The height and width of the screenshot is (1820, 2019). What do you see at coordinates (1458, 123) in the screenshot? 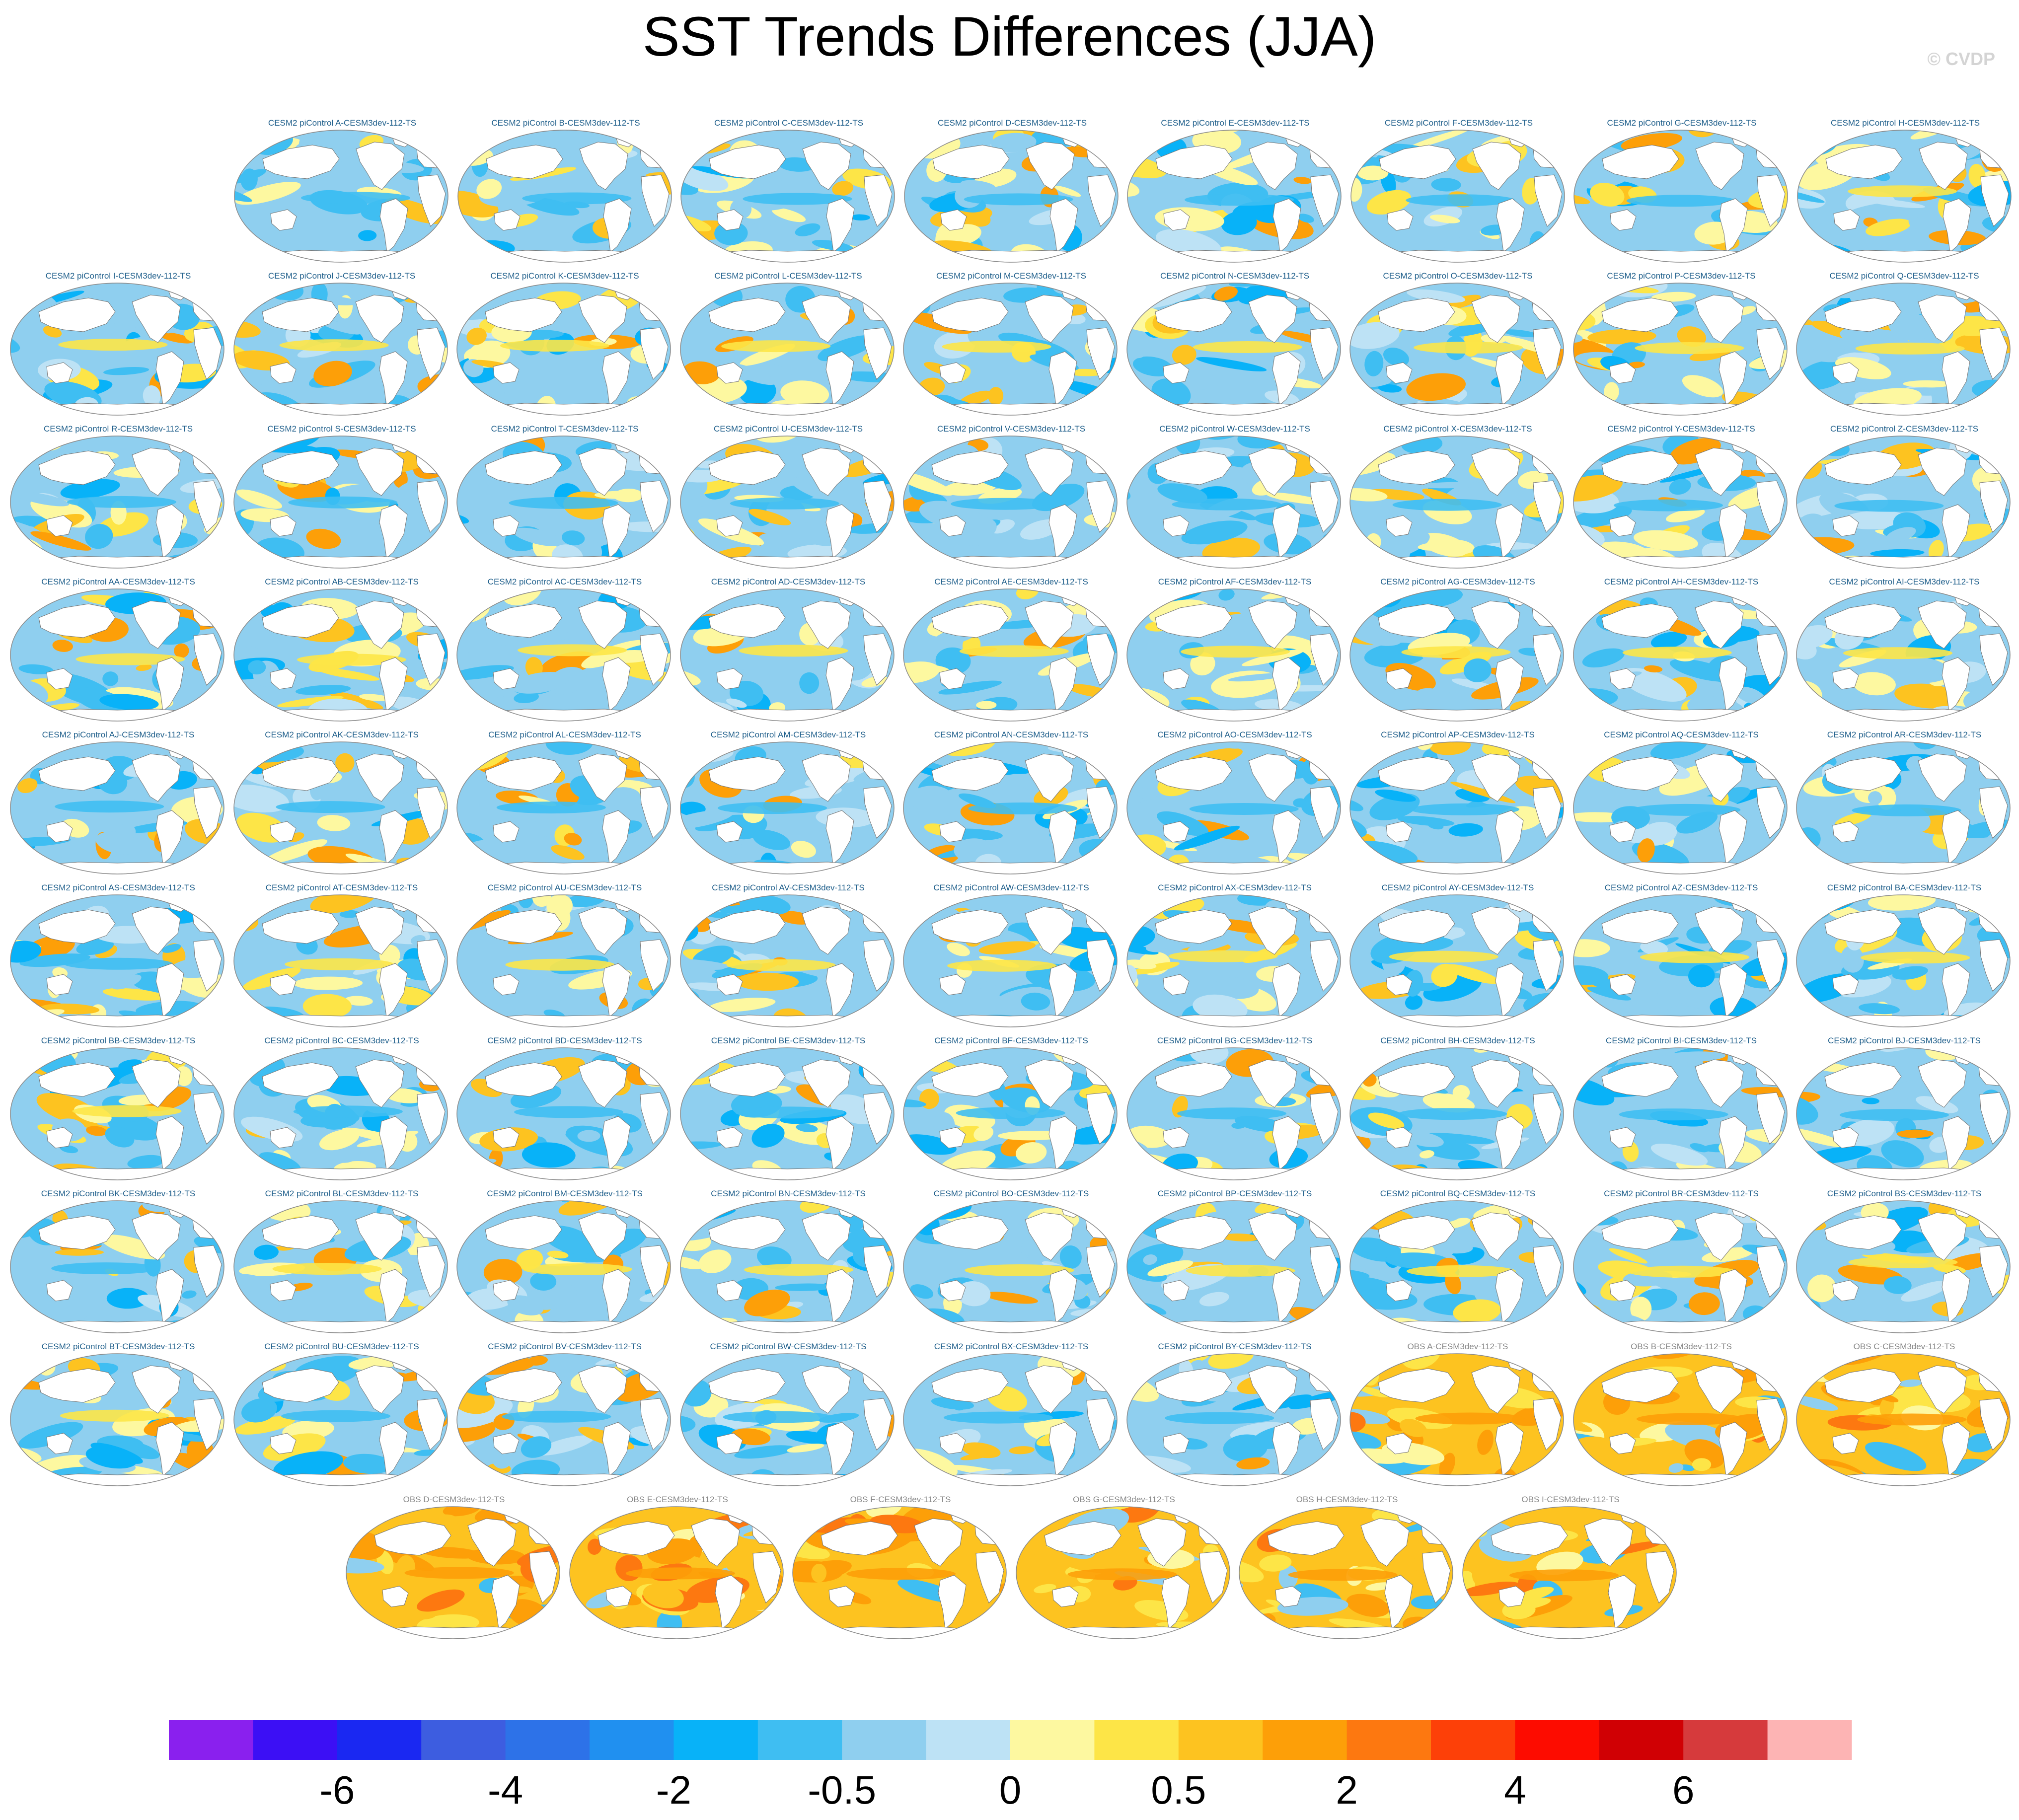
I see `panel-title: CESM2 piControl F-CESM3dev-112-TS` at bounding box center [1458, 123].